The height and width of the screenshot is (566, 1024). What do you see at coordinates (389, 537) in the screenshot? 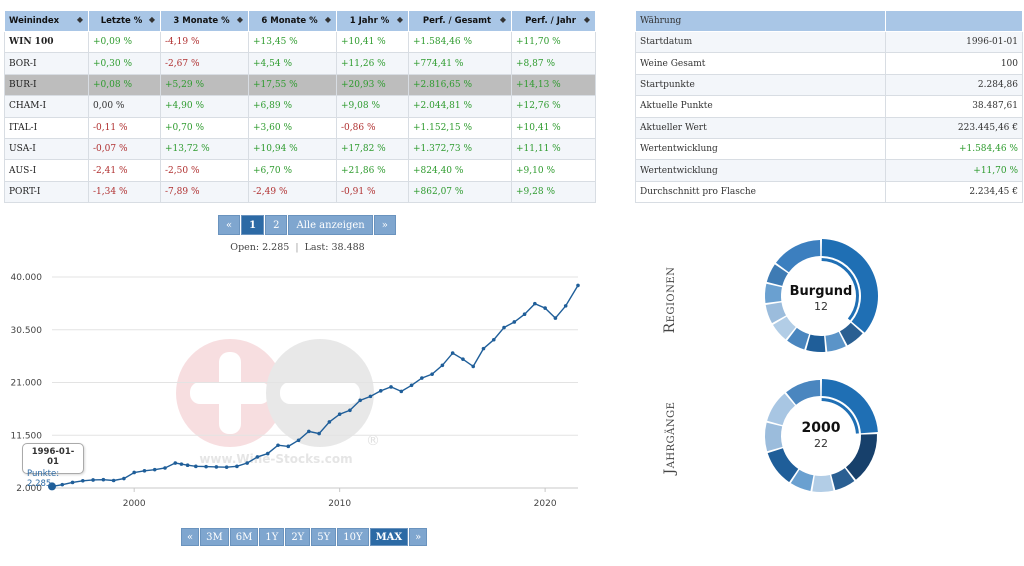
I see `range-button-max: MAX` at bounding box center [389, 537].